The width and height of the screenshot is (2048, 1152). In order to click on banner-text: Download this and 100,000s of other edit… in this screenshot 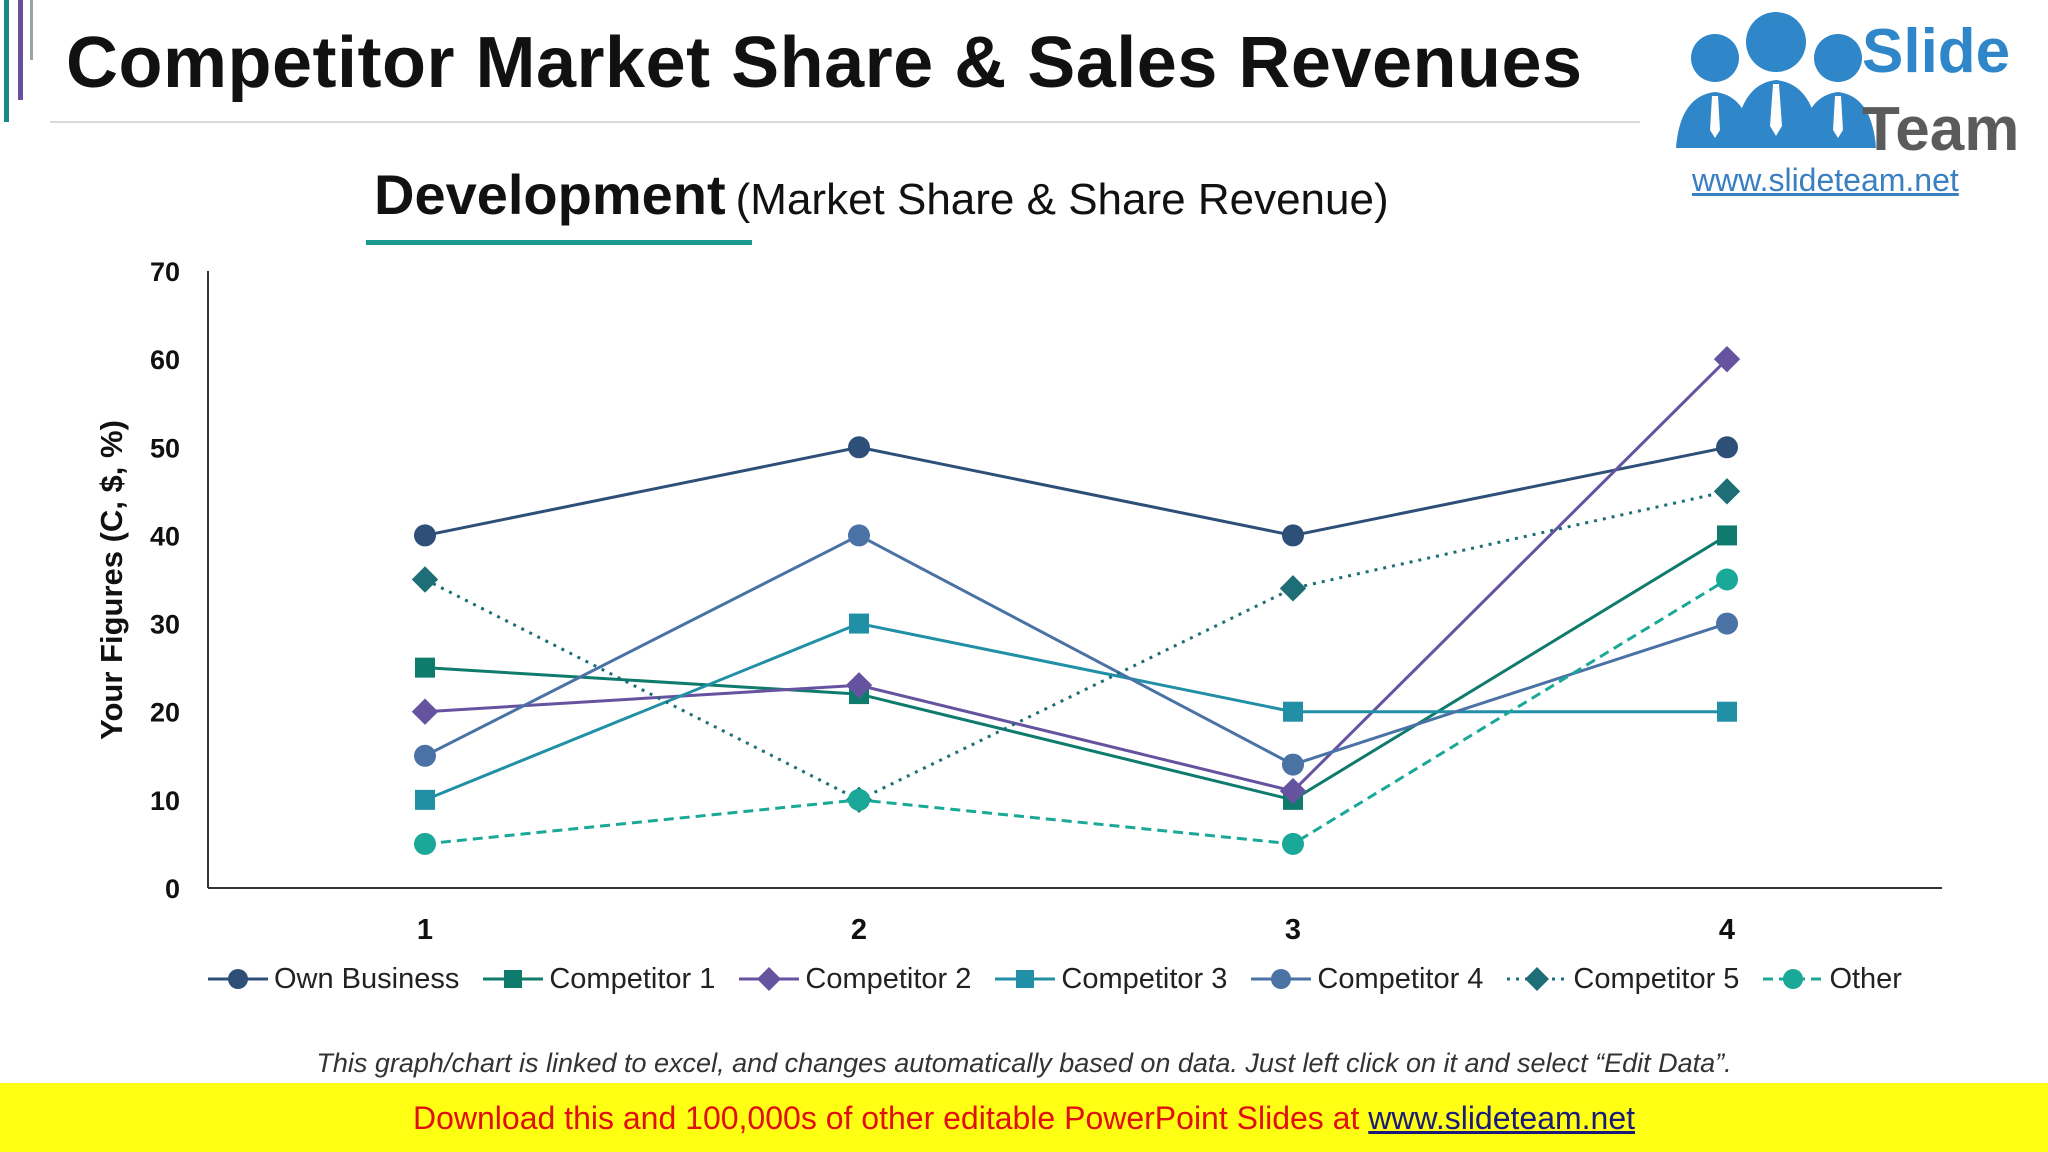, I will do `click(886, 1118)`.